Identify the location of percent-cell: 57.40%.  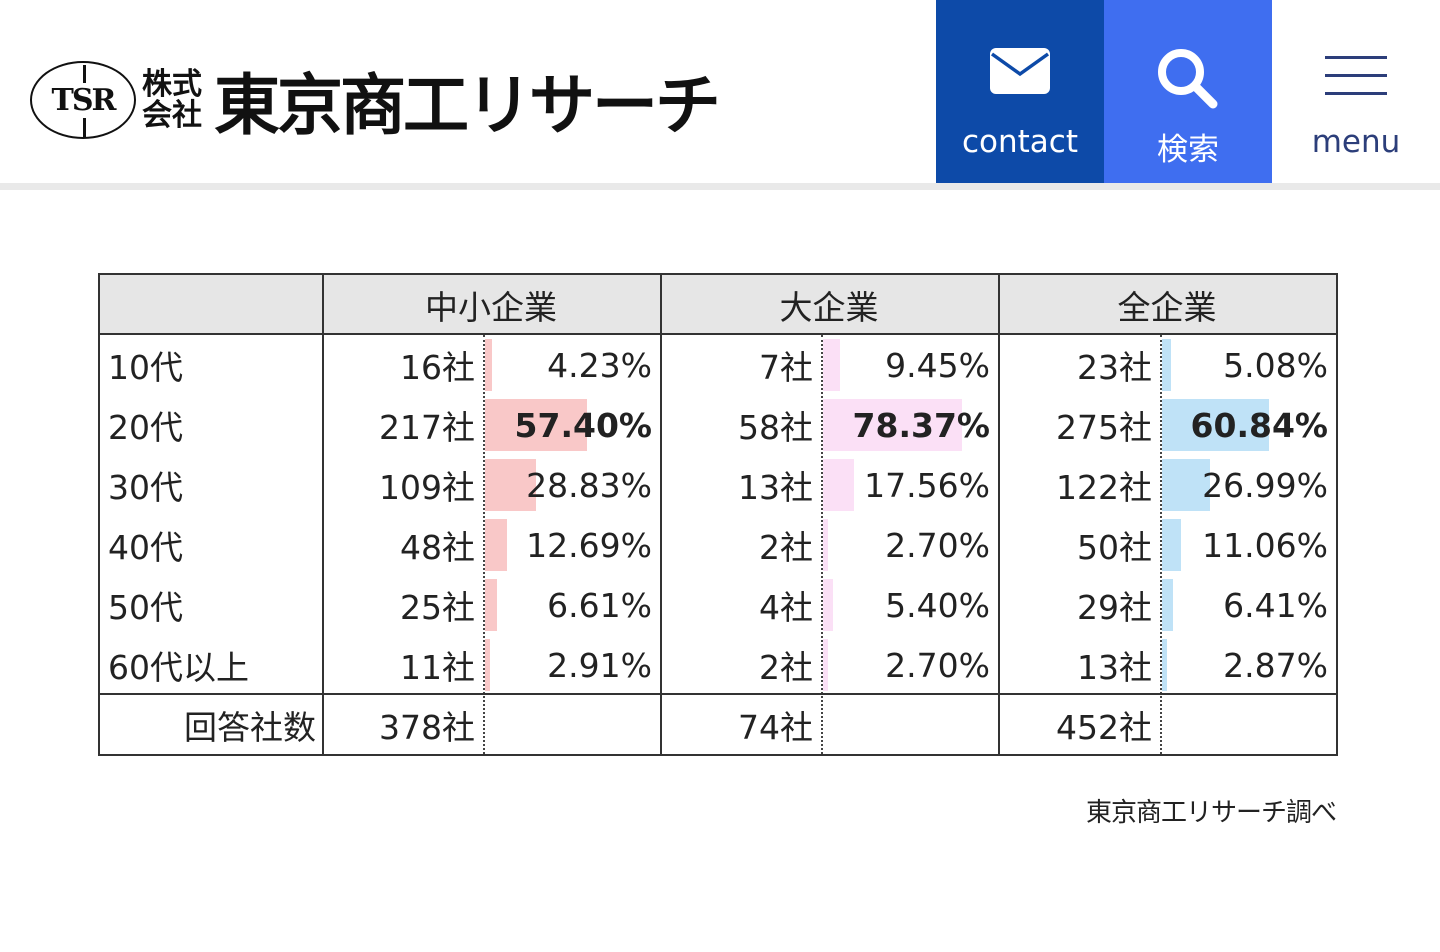
(583, 425).